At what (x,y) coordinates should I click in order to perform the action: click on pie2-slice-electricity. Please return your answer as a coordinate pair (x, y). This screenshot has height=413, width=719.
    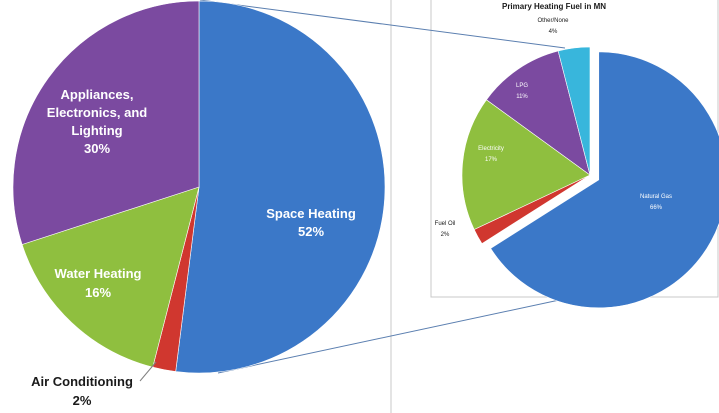
    Looking at the image, I should click on (526, 164).